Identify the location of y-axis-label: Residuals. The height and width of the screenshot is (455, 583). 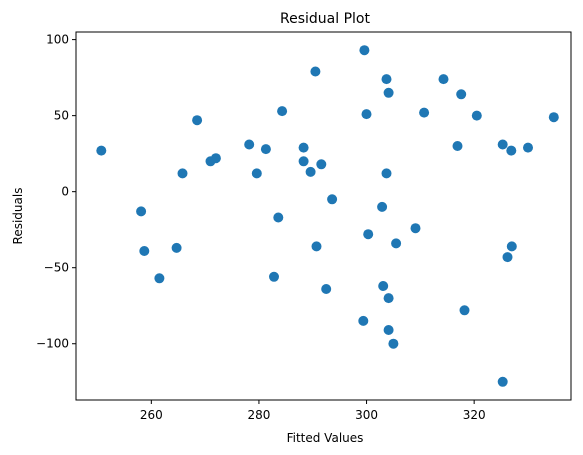
(18, 216).